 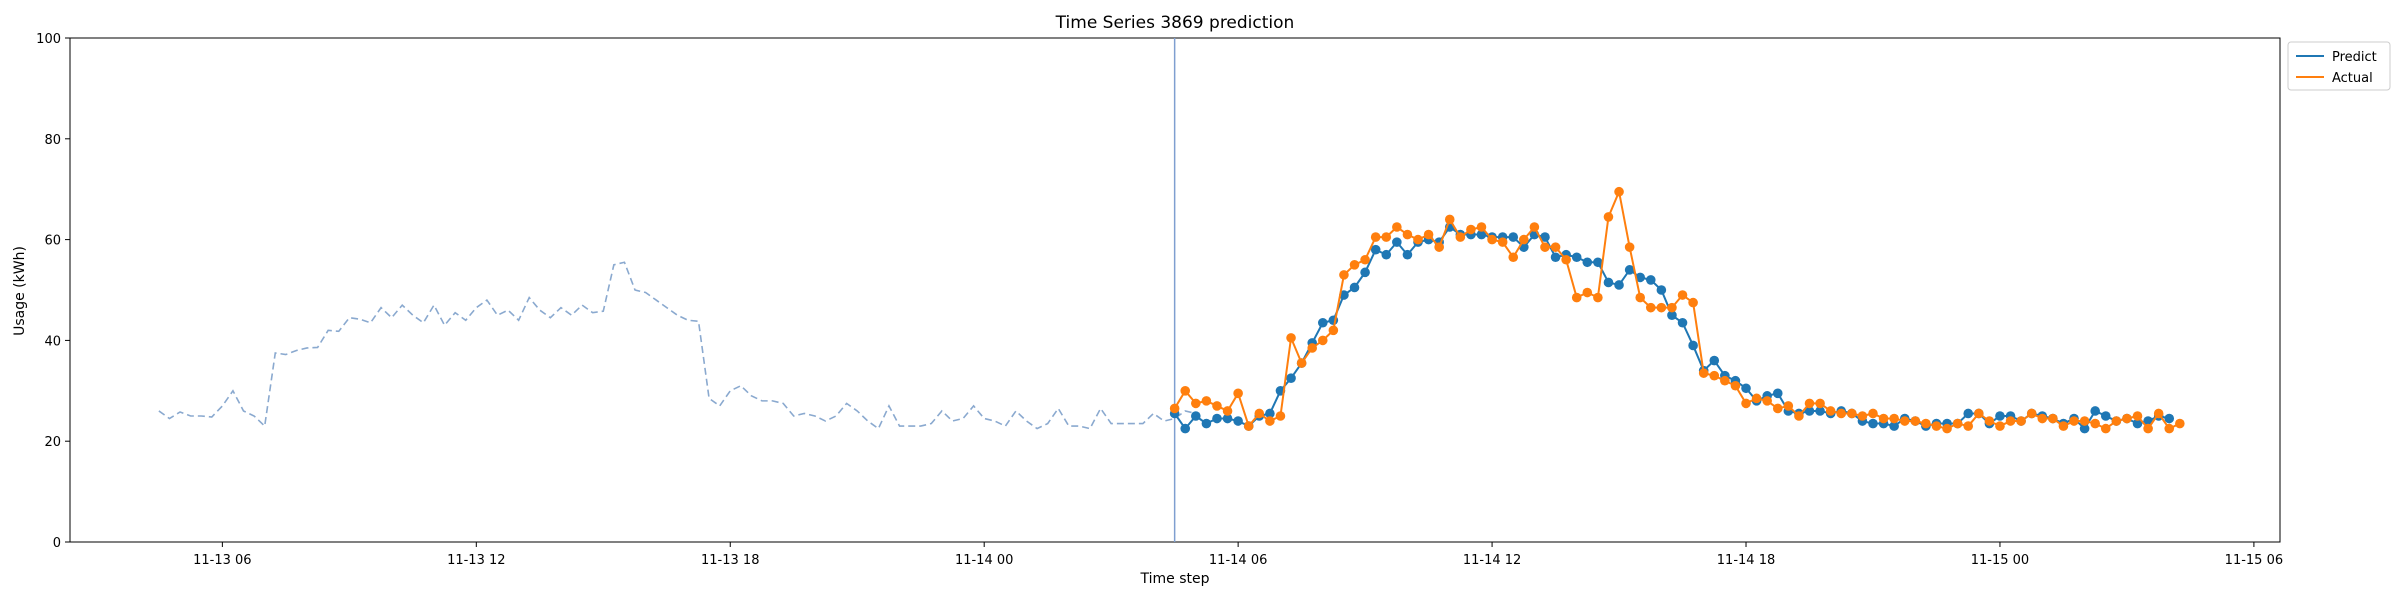 What do you see at coordinates (1175, 23) in the screenshot?
I see `chart-title: Time Series 3869 prediction` at bounding box center [1175, 23].